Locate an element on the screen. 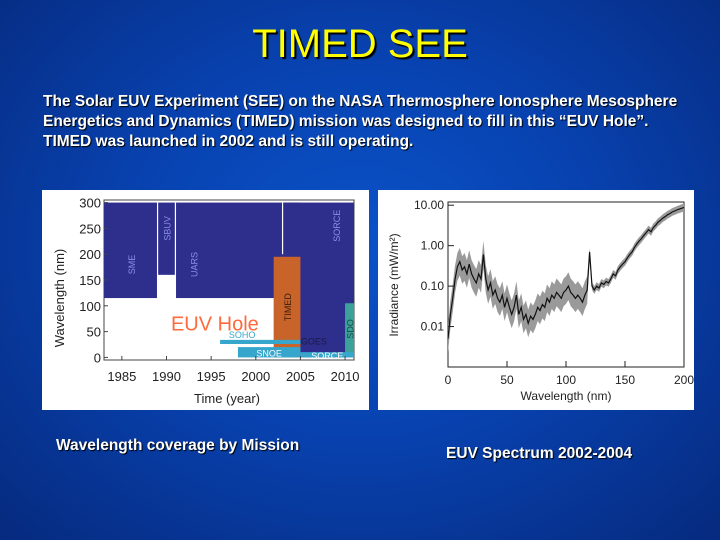 The width and height of the screenshot is (720, 540). y-tick-label: 10.00 is located at coordinates (429, 205).